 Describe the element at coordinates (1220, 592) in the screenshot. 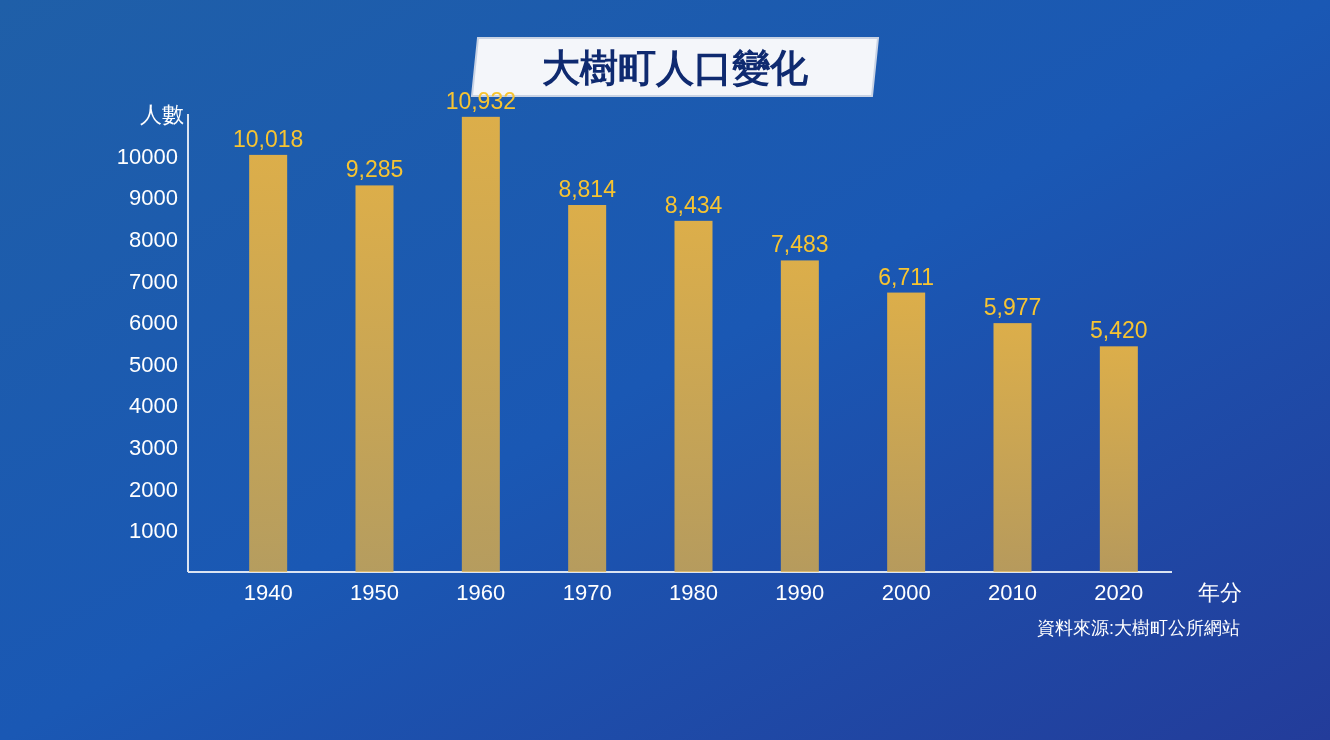

I see `x-axis-title: 年分` at that location.